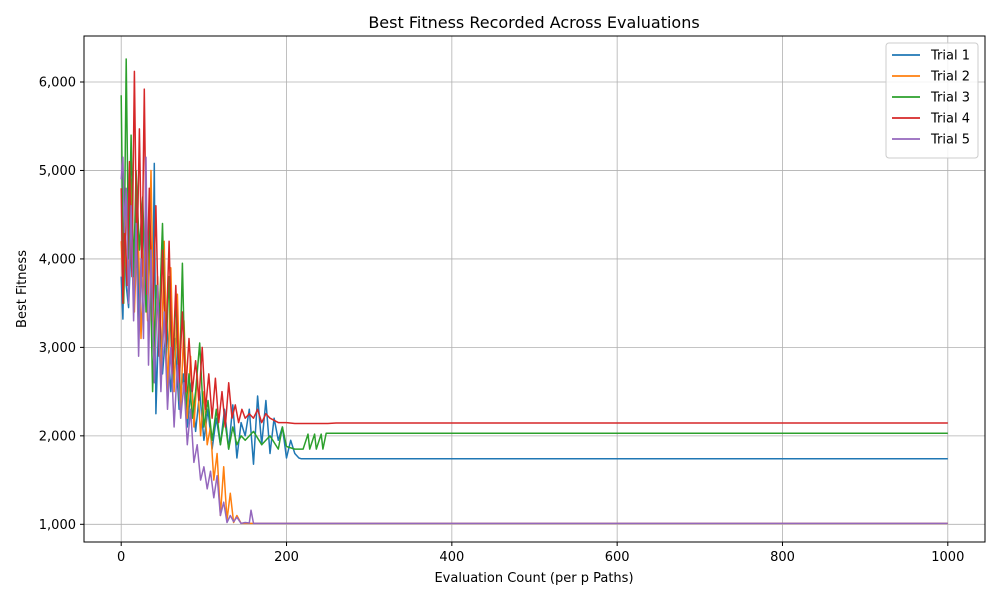  What do you see at coordinates (451, 557) in the screenshot?
I see `x-tick-label: 400` at bounding box center [451, 557].